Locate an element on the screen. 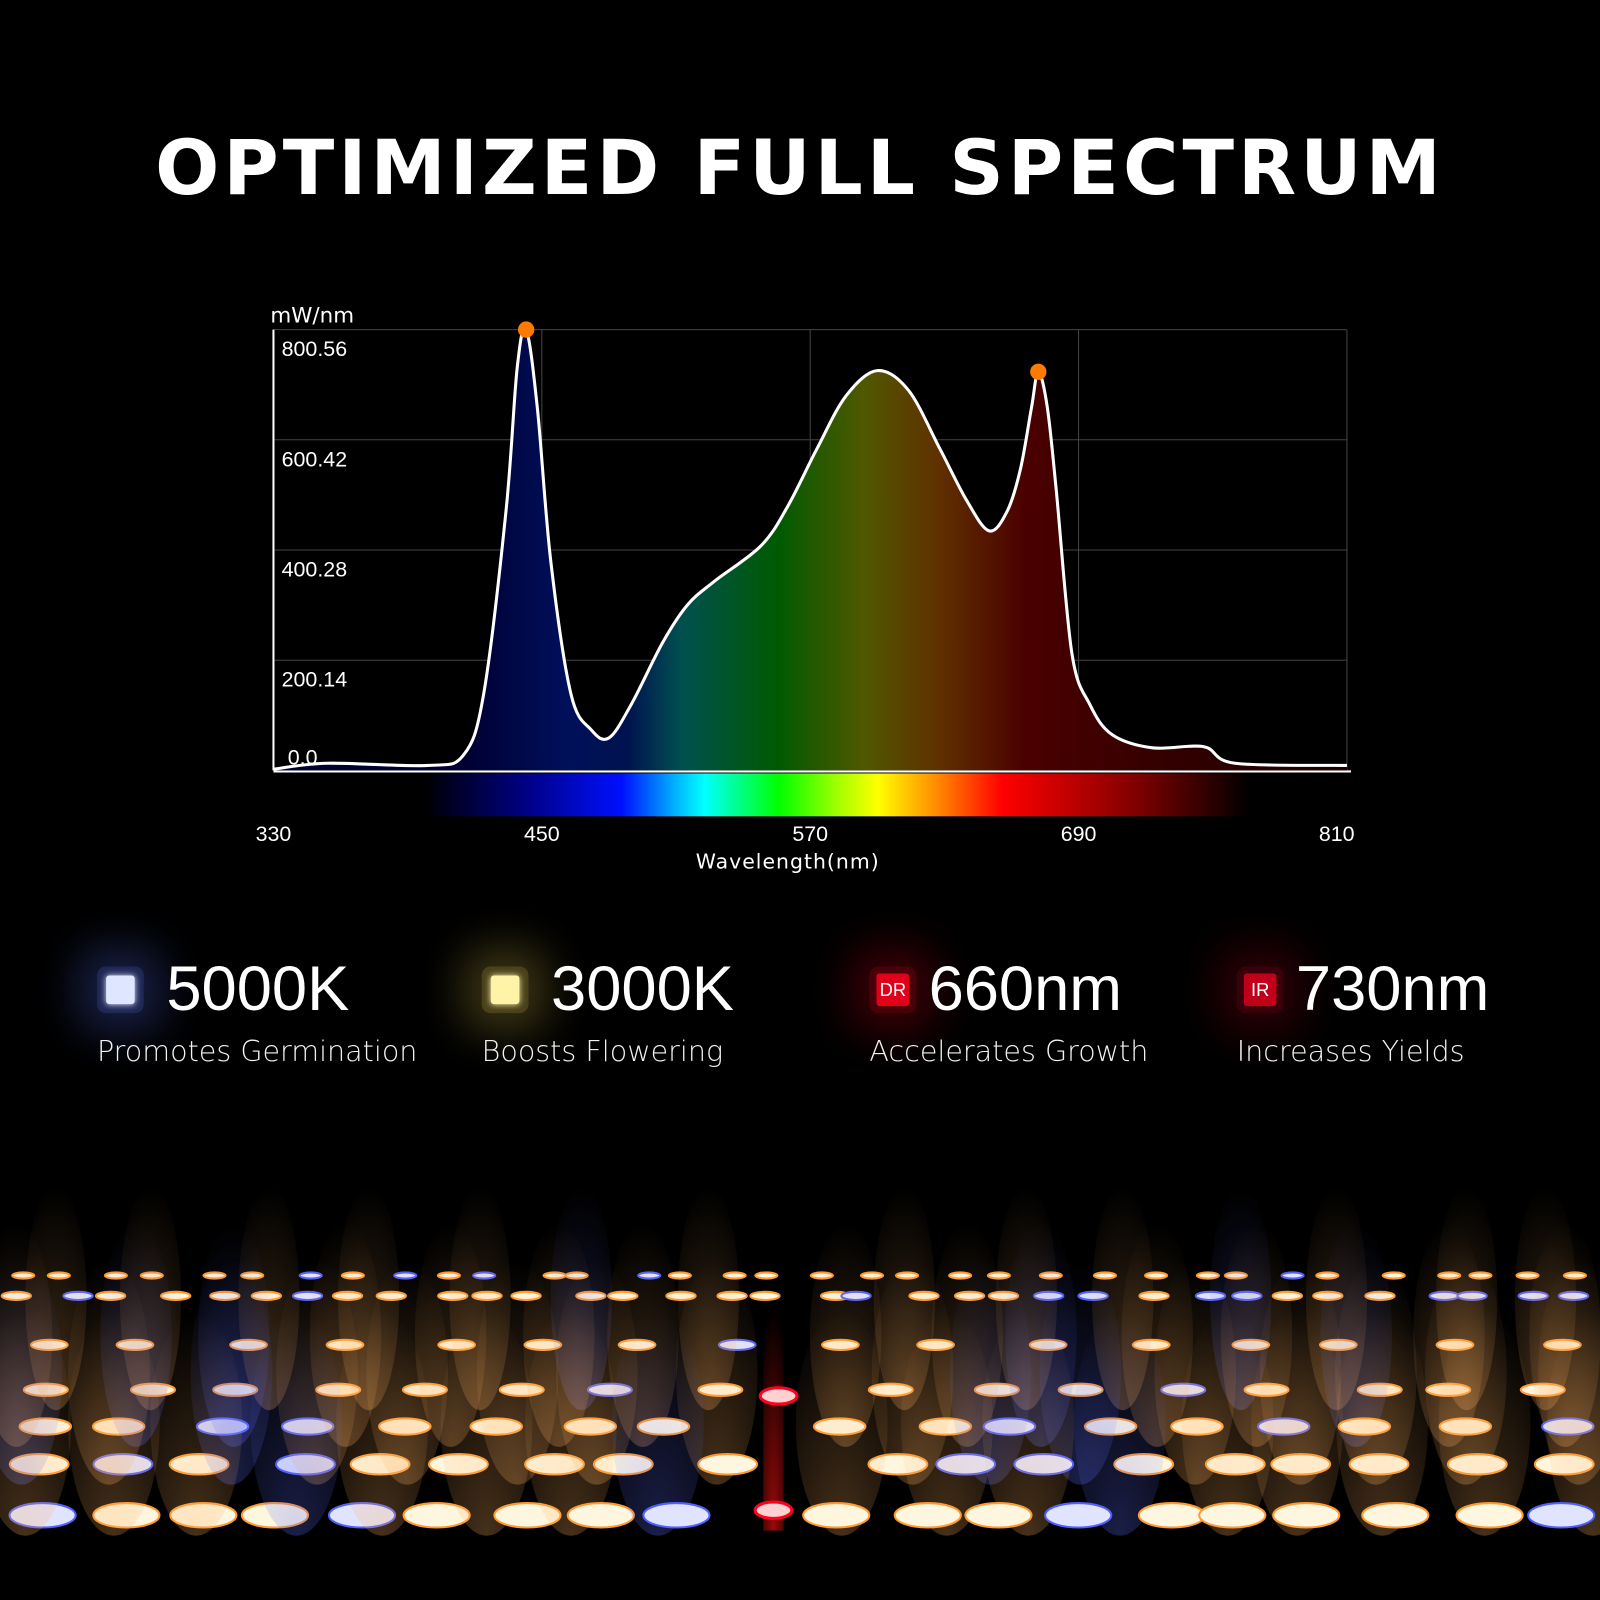 Image resolution: width=1600 pixels, height=1600 pixels. page-title: OPTIMIZED FULL SPECTRUM is located at coordinates (800, 168).